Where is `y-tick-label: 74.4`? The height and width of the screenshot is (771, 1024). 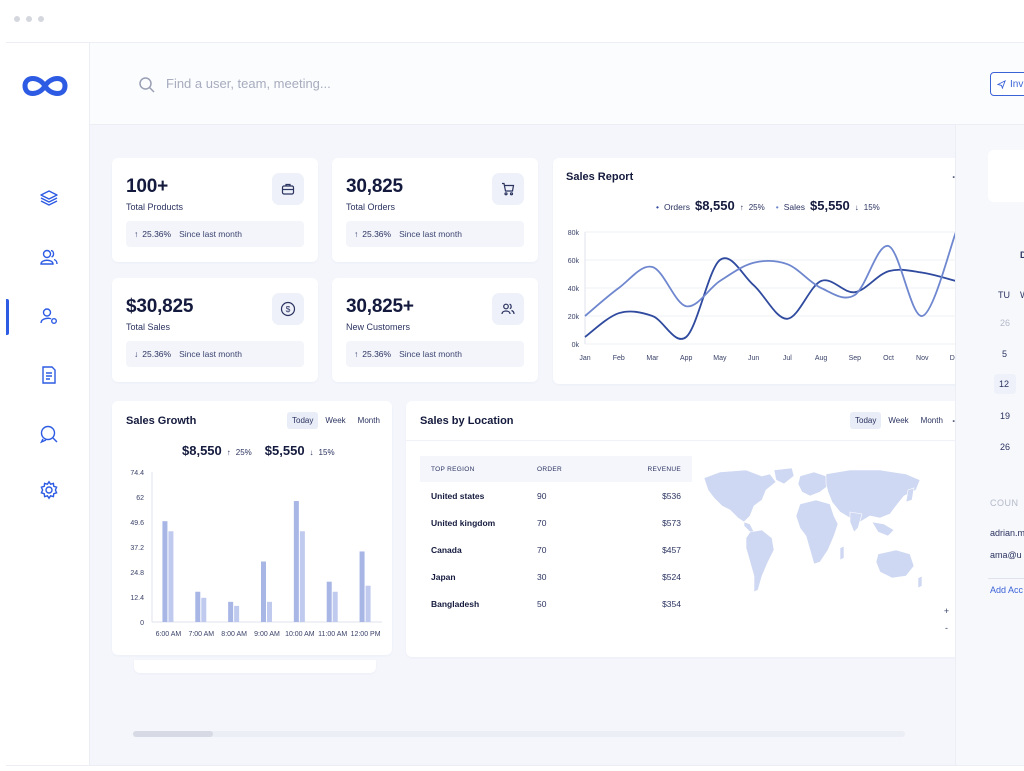
y-tick-label: 74.4 is located at coordinates (137, 473).